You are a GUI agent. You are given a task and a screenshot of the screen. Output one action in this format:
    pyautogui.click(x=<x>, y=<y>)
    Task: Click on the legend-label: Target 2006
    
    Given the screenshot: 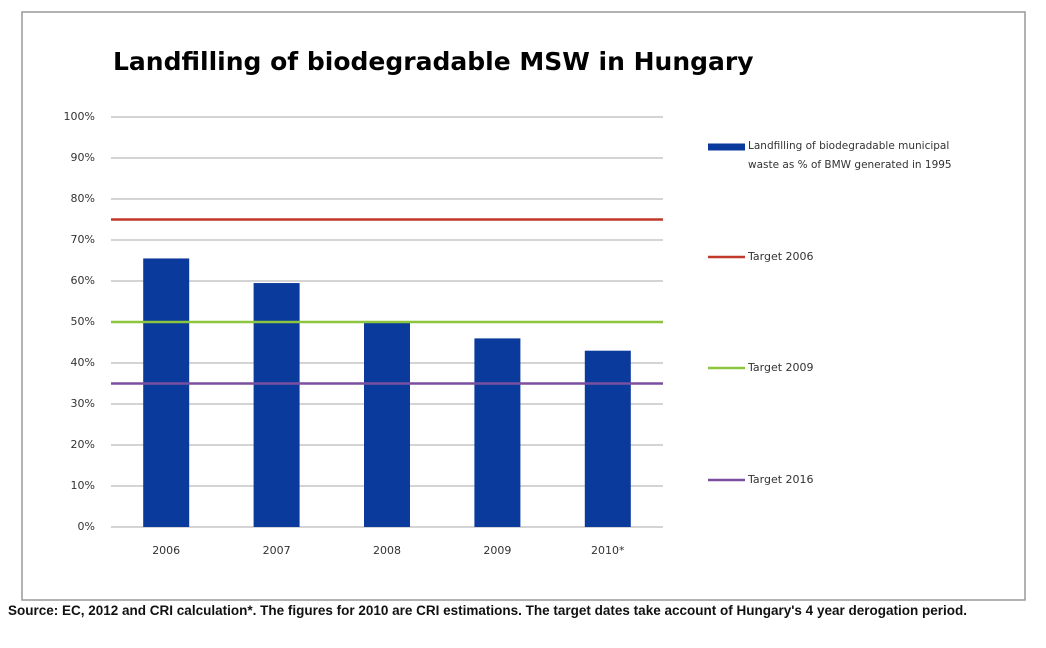 What is the action you would take?
    pyautogui.click(x=780, y=256)
    